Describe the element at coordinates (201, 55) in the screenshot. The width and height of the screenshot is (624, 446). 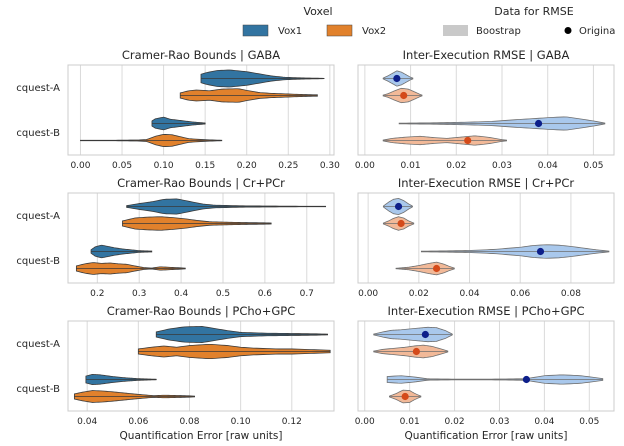
I see `panel-title: Cramer-Rao Bounds | GABA` at that location.